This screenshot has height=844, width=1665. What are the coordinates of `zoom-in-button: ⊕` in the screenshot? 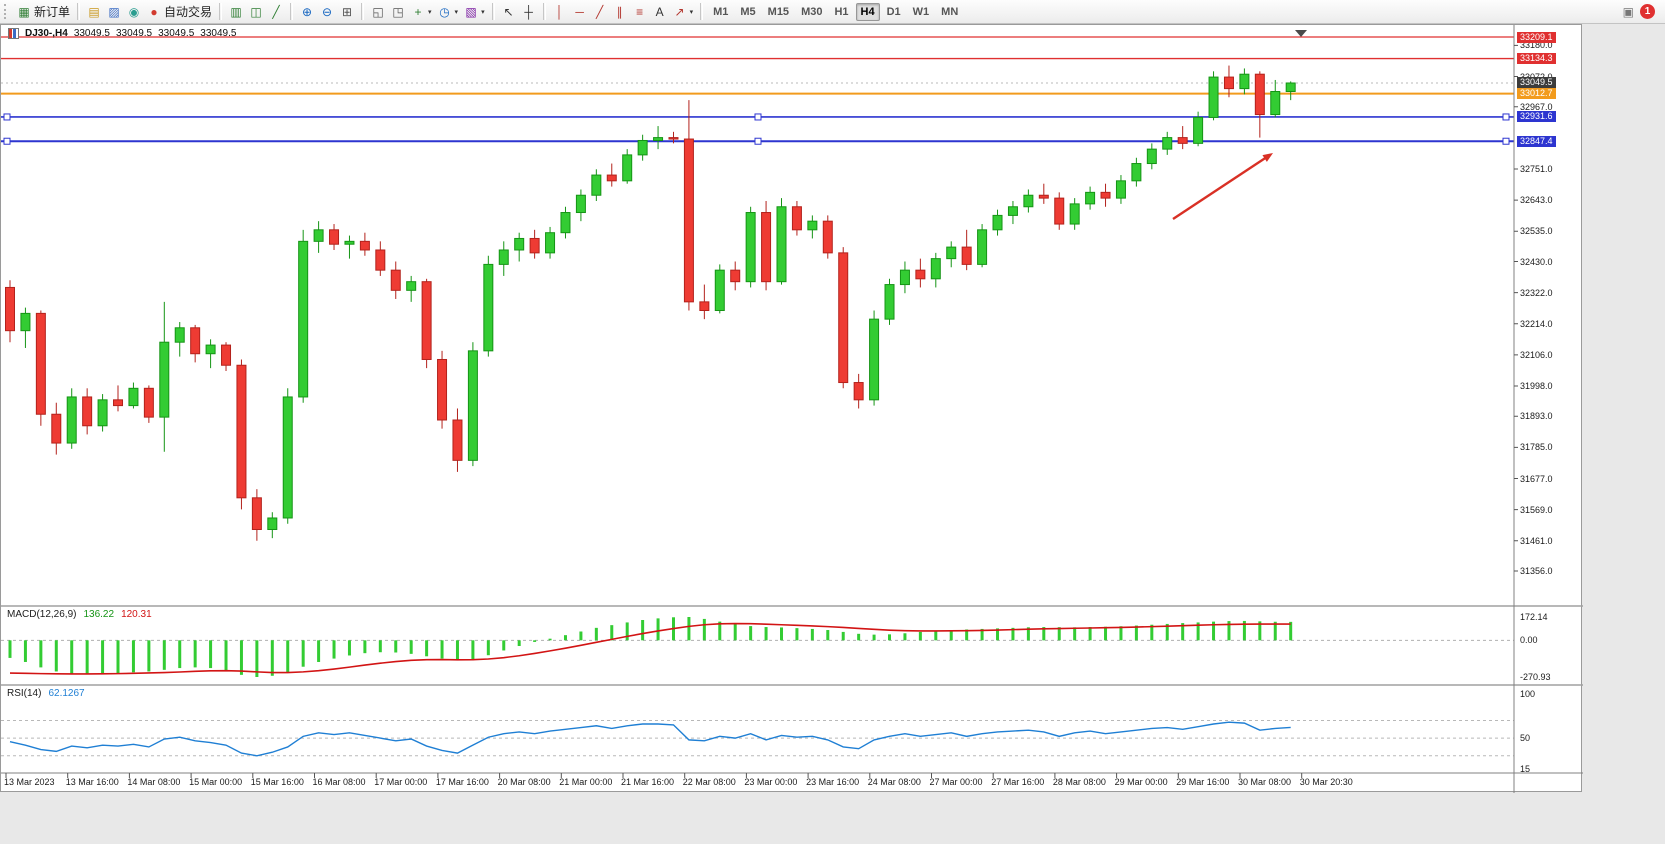 It's located at (307, 12).